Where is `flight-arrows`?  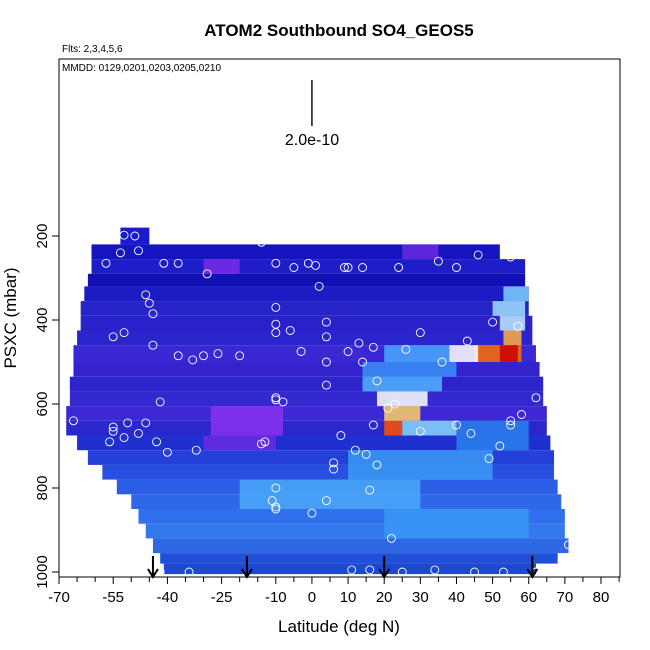 flight-arrows is located at coordinates (343, 567).